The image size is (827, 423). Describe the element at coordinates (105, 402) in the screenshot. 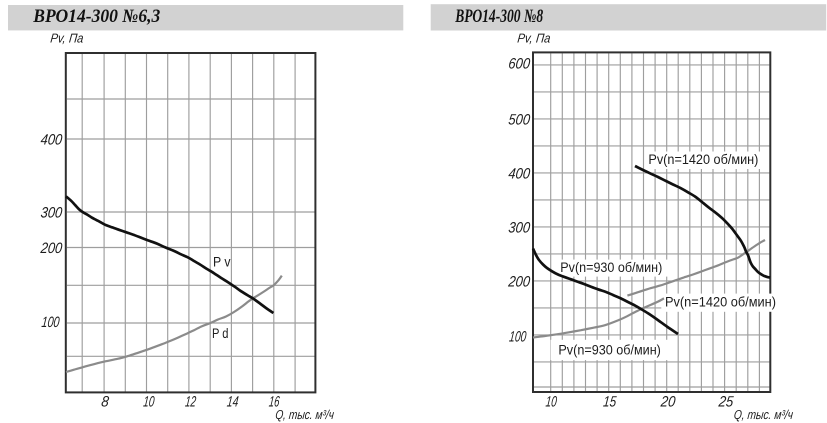

I see `svg-text: 8` at that location.